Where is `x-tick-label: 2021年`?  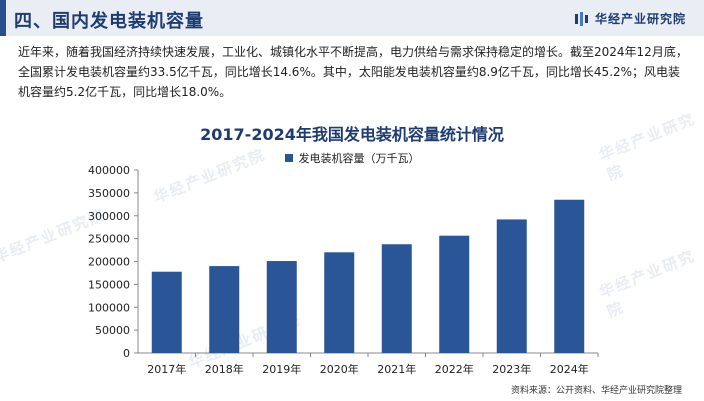
x-tick-label: 2021年 is located at coordinates (396, 369).